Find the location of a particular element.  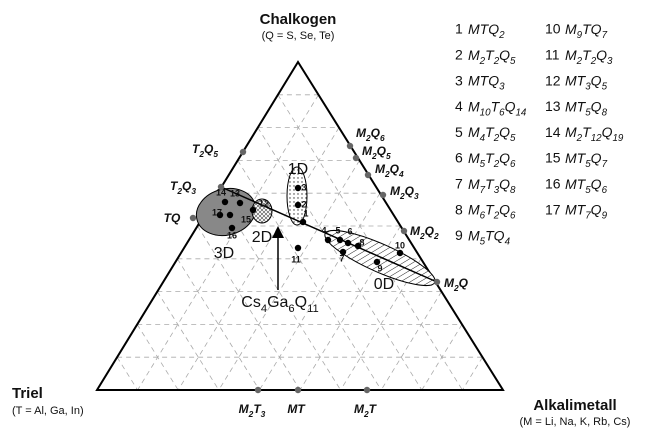

formula-part: MTQ is located at coordinates (483, 29).